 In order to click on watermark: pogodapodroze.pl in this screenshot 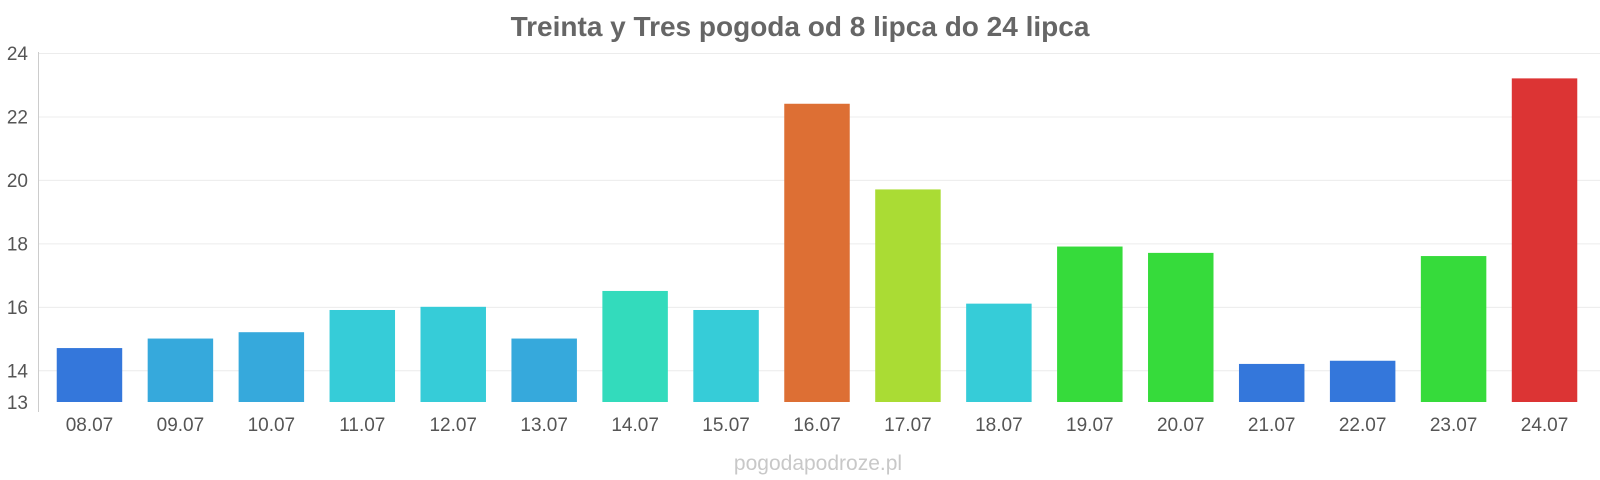, I will do `click(818, 463)`.